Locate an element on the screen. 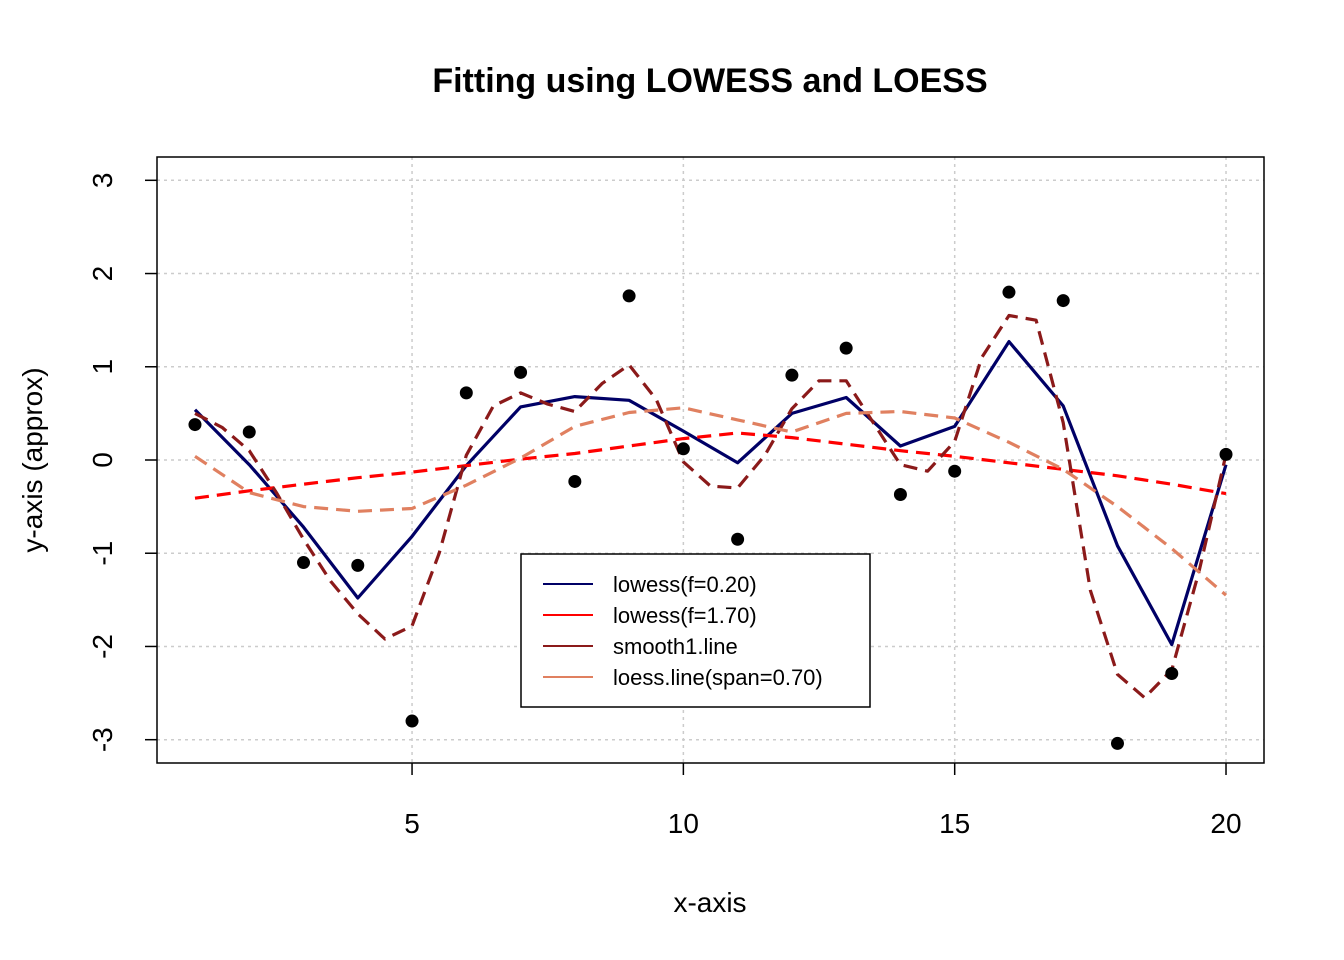 The height and width of the screenshot is (960, 1344). legend-label: smooth1.line is located at coordinates (675, 646).